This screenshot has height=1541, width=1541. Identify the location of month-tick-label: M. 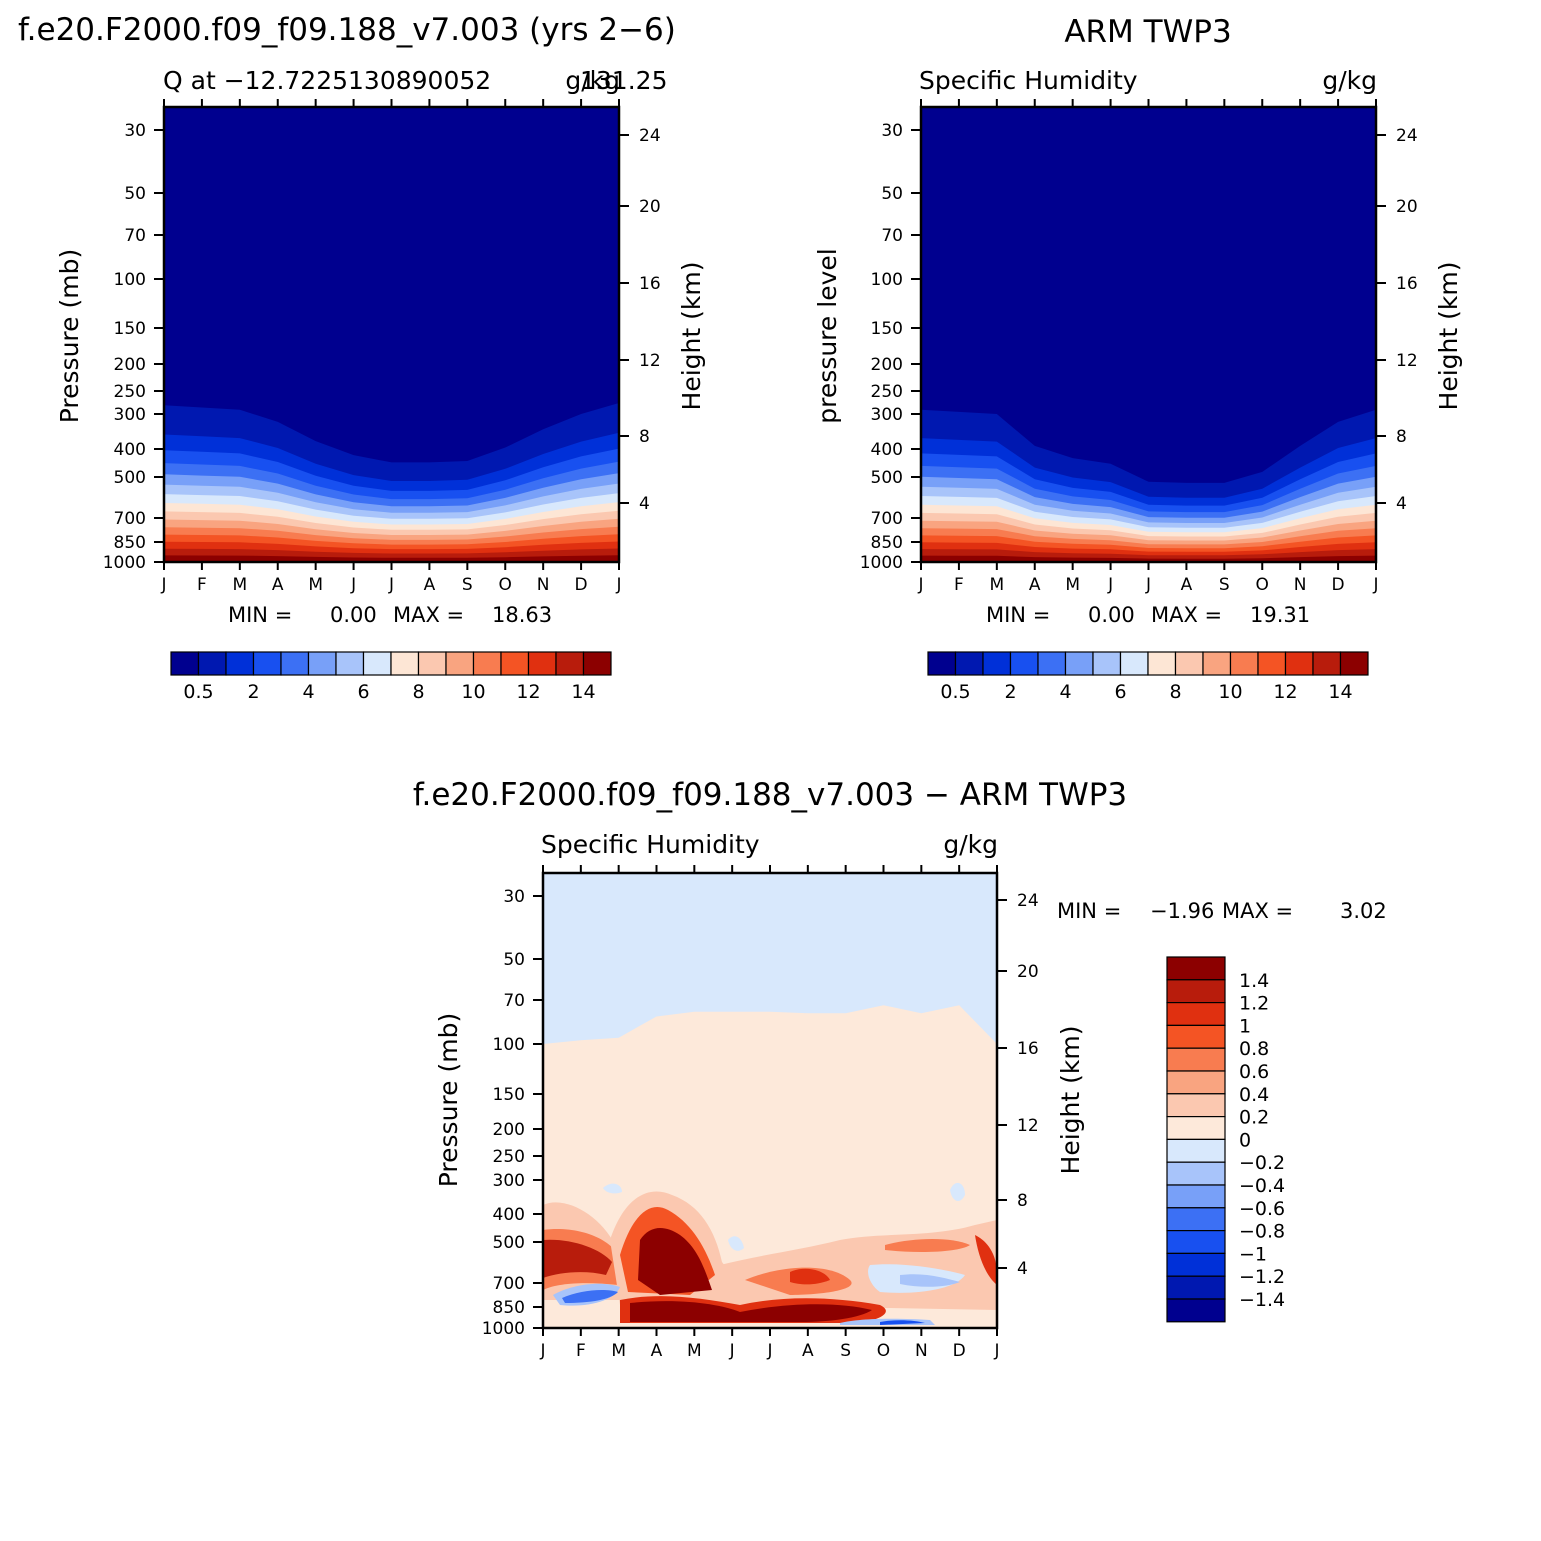
(239, 585).